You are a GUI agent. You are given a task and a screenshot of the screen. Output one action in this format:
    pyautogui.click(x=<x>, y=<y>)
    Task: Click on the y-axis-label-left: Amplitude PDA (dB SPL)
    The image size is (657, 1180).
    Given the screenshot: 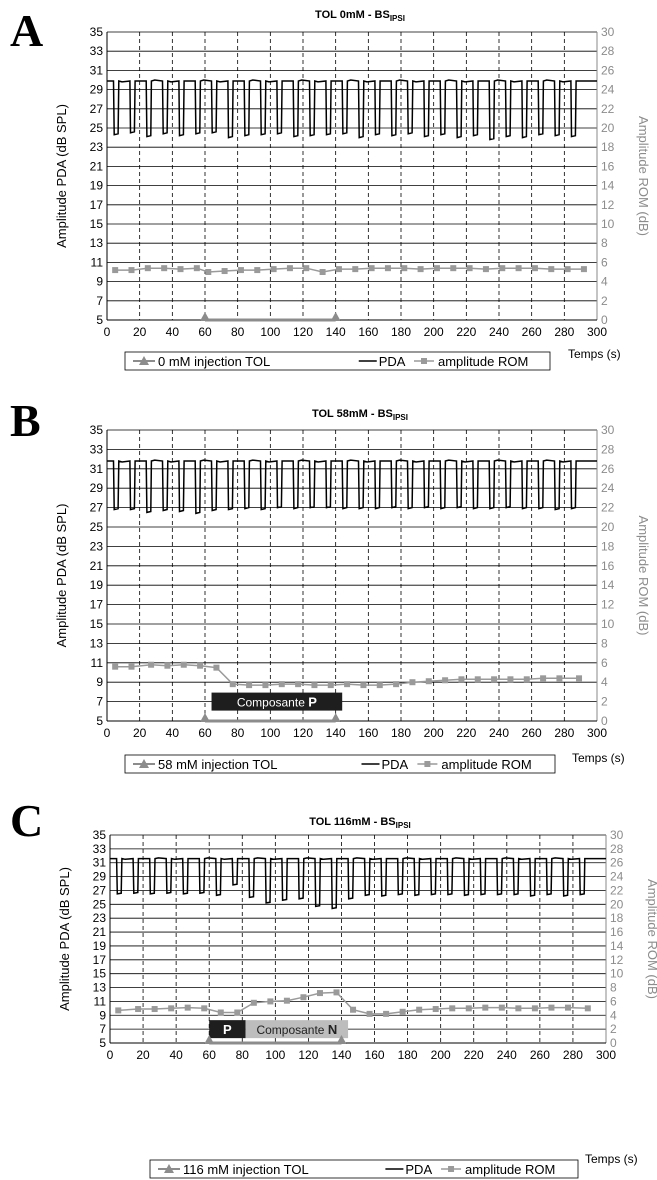 What is the action you would take?
    pyautogui.click(x=64, y=939)
    